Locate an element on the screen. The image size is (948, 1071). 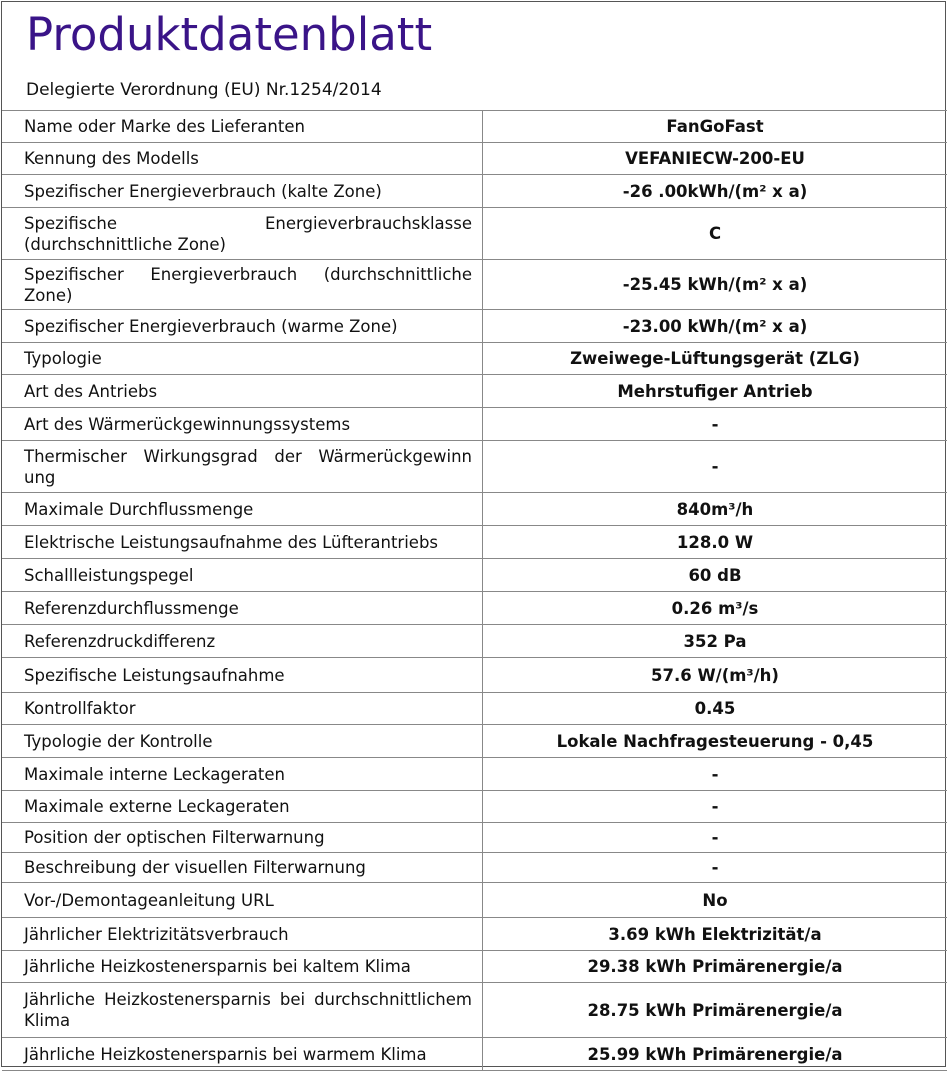
row-value: 60 dB is located at coordinates (714, 575).